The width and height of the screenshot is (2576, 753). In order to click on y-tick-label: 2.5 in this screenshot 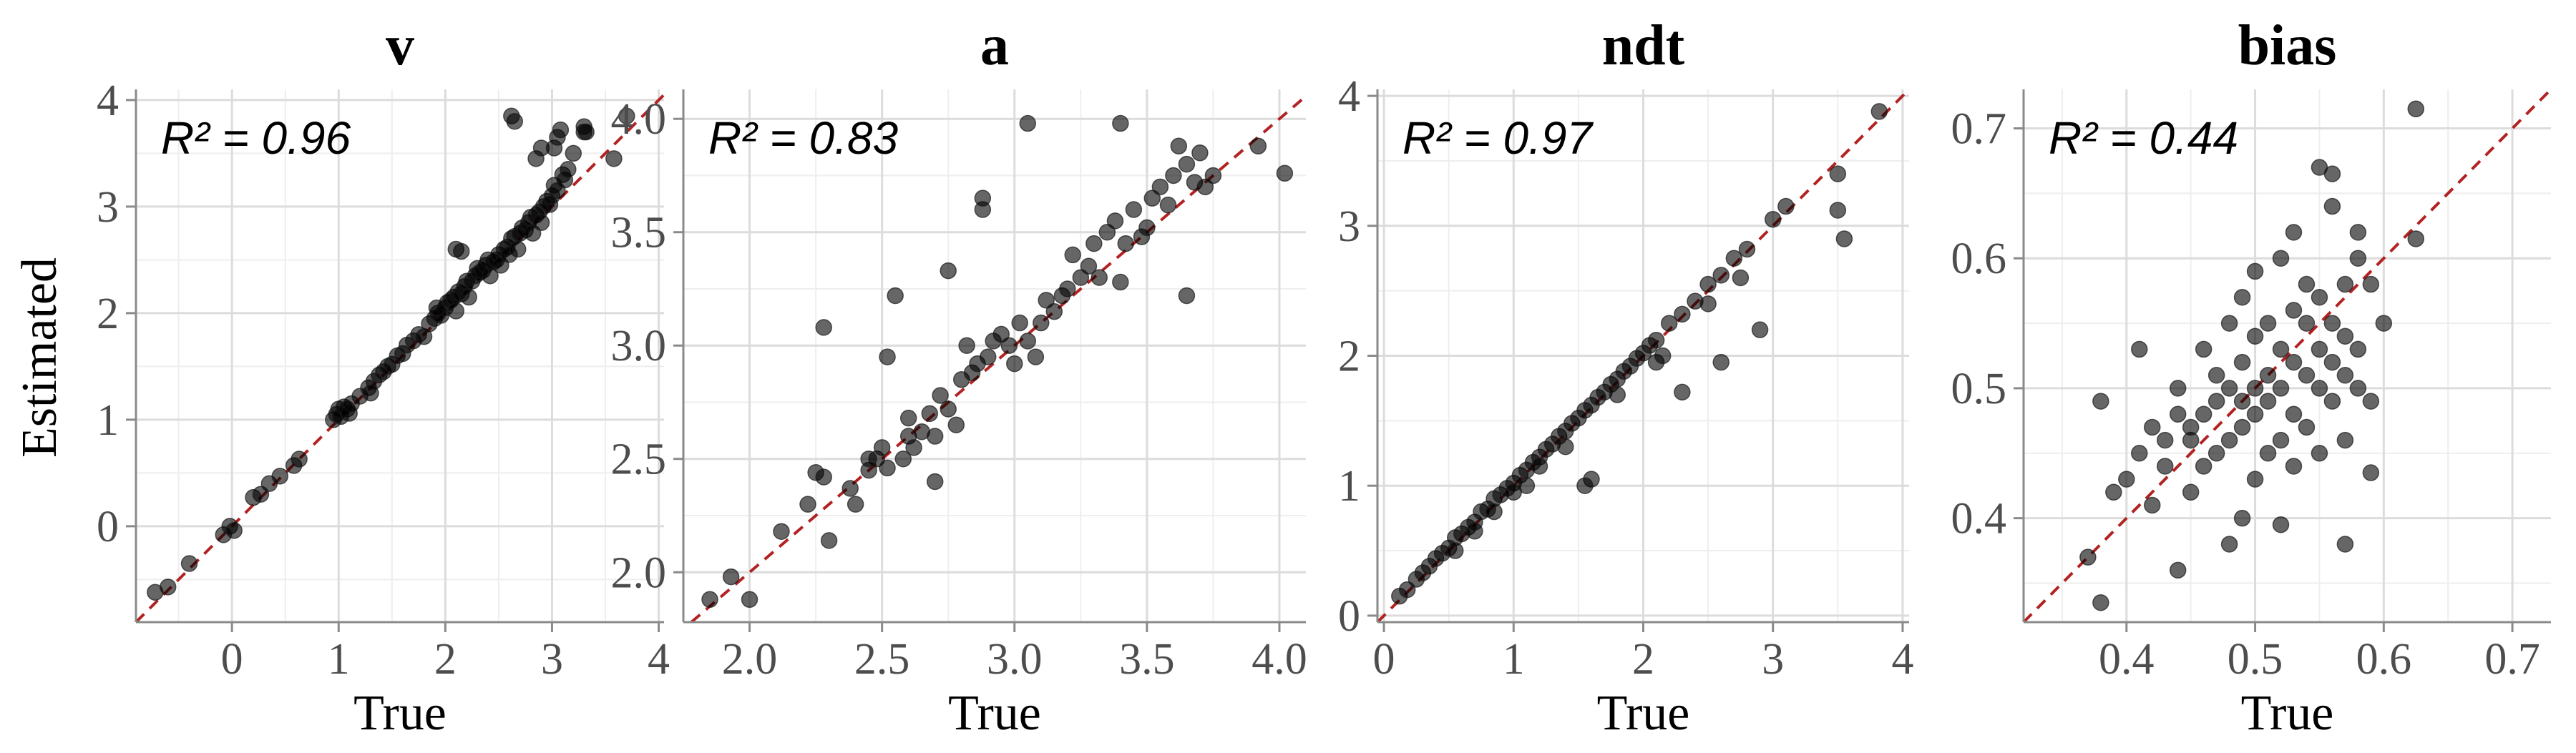, I will do `click(639, 460)`.